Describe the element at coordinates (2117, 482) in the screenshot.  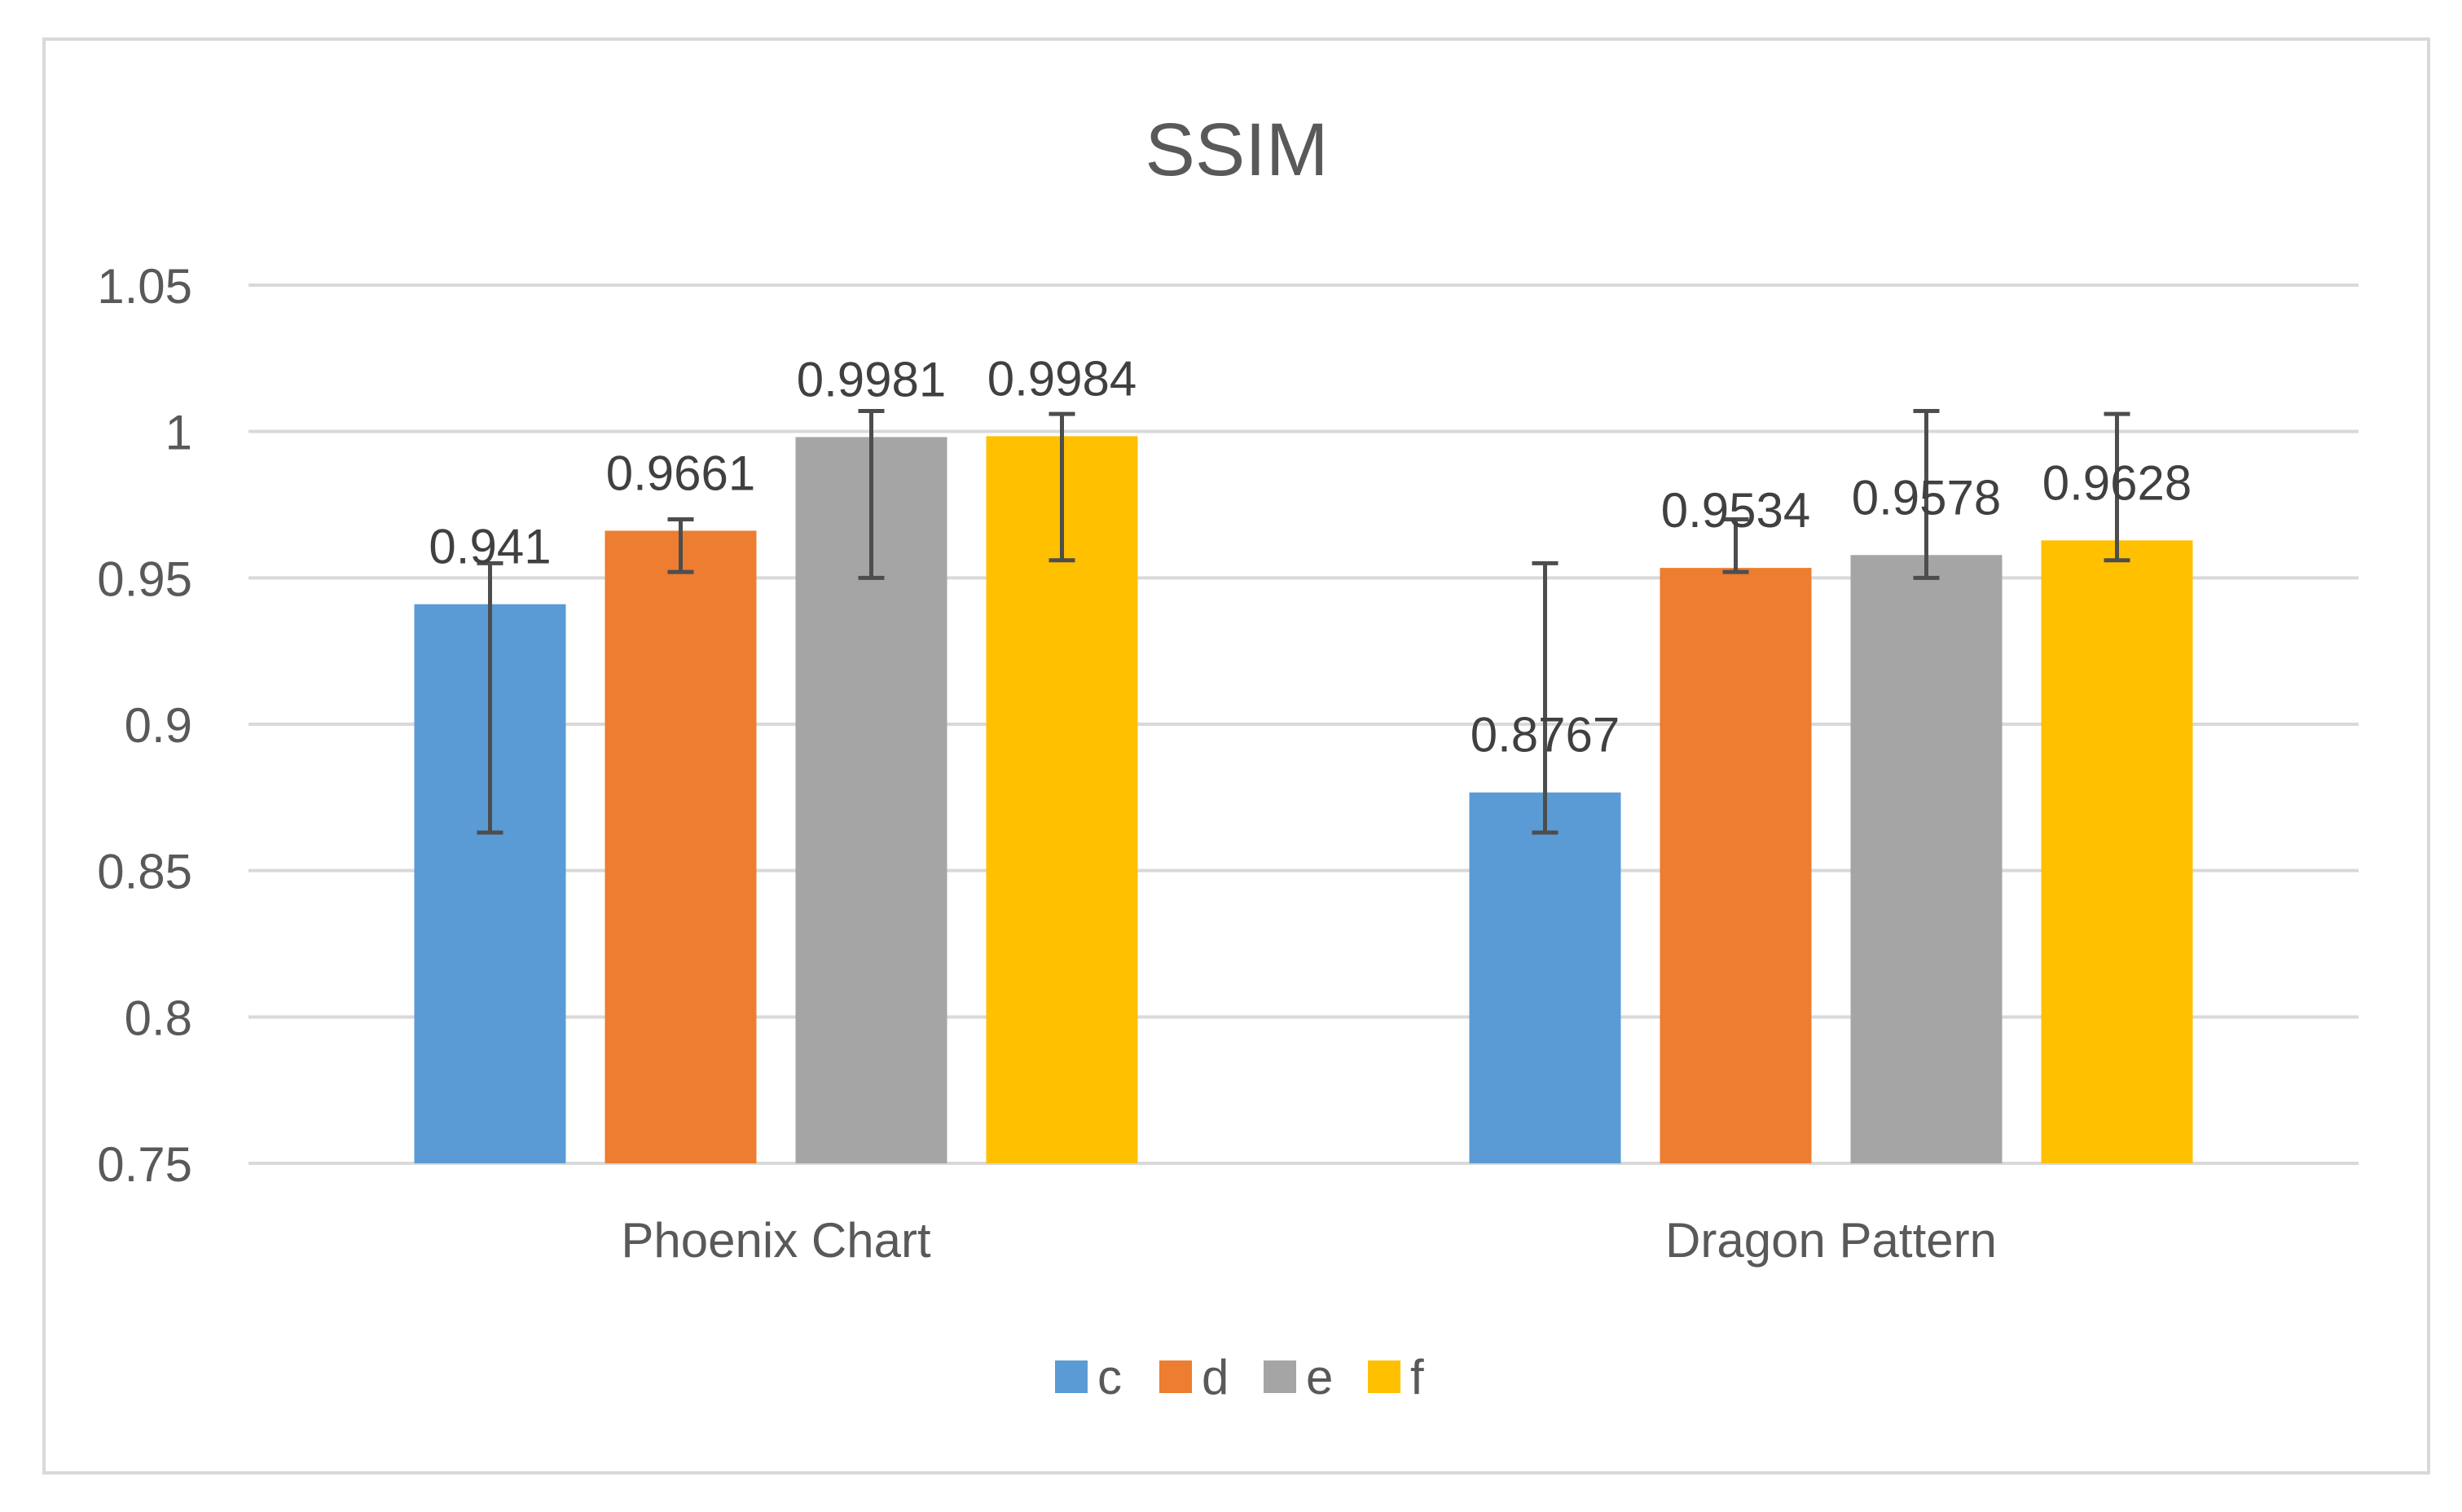
I see `data-label: 0.9628` at that location.